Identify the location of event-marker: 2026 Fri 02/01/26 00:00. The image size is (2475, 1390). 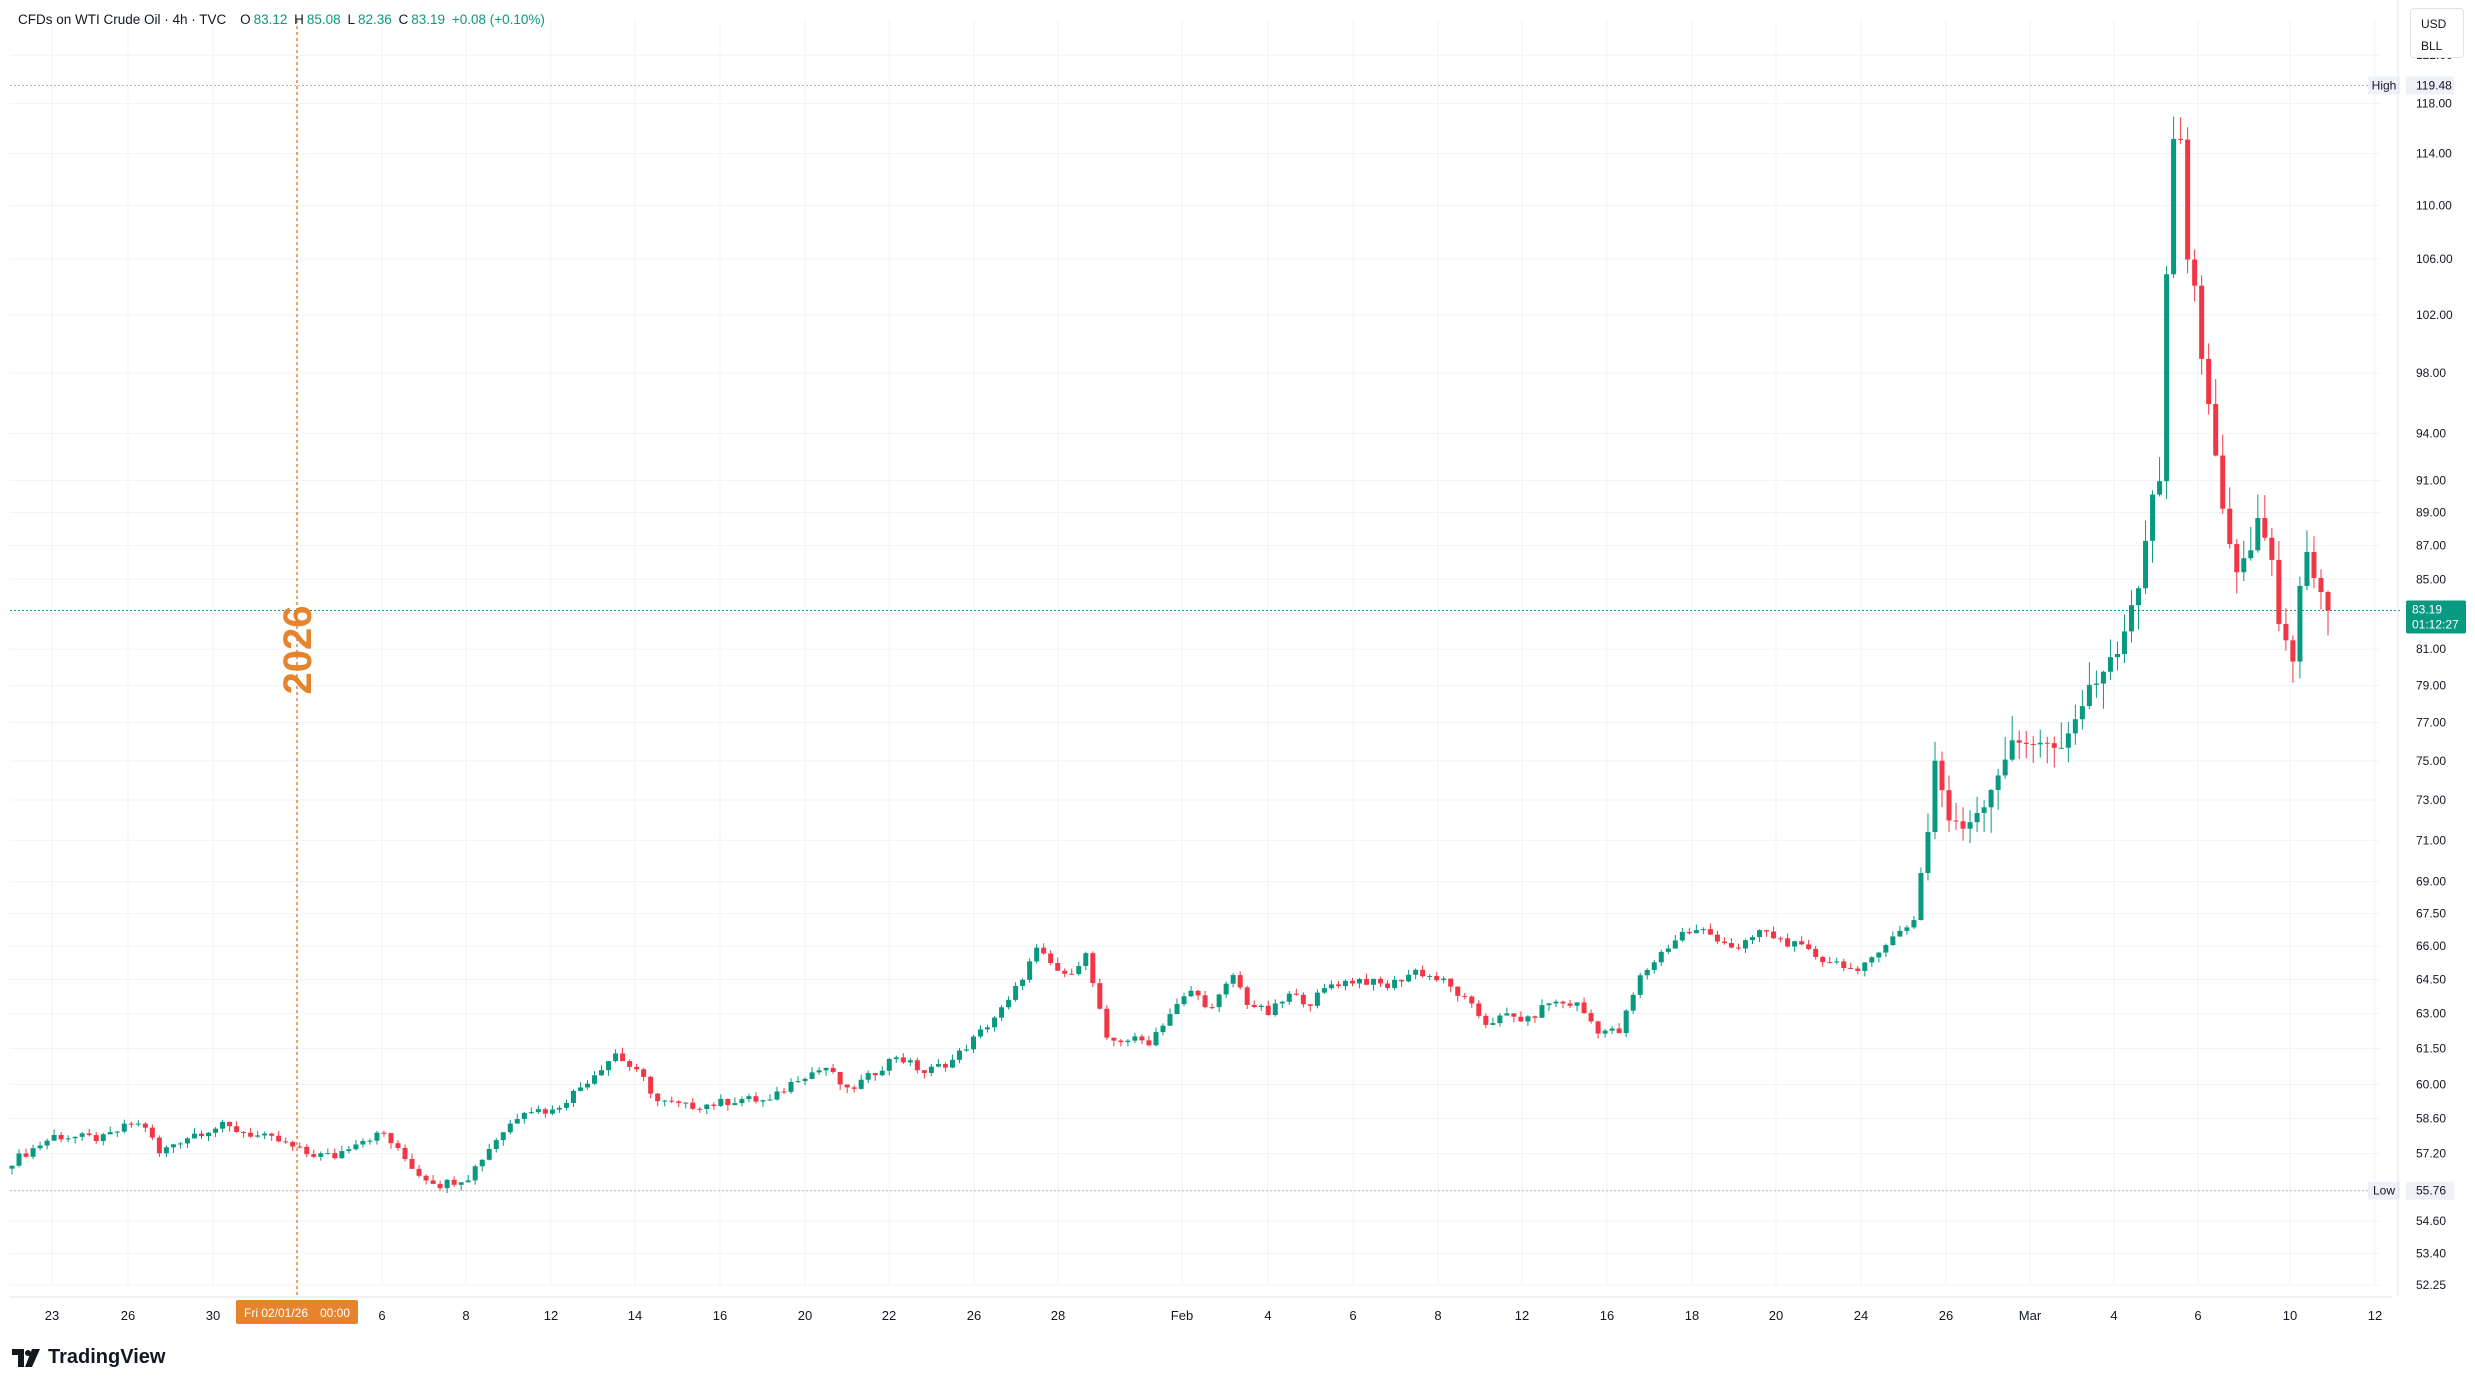
(297, 672).